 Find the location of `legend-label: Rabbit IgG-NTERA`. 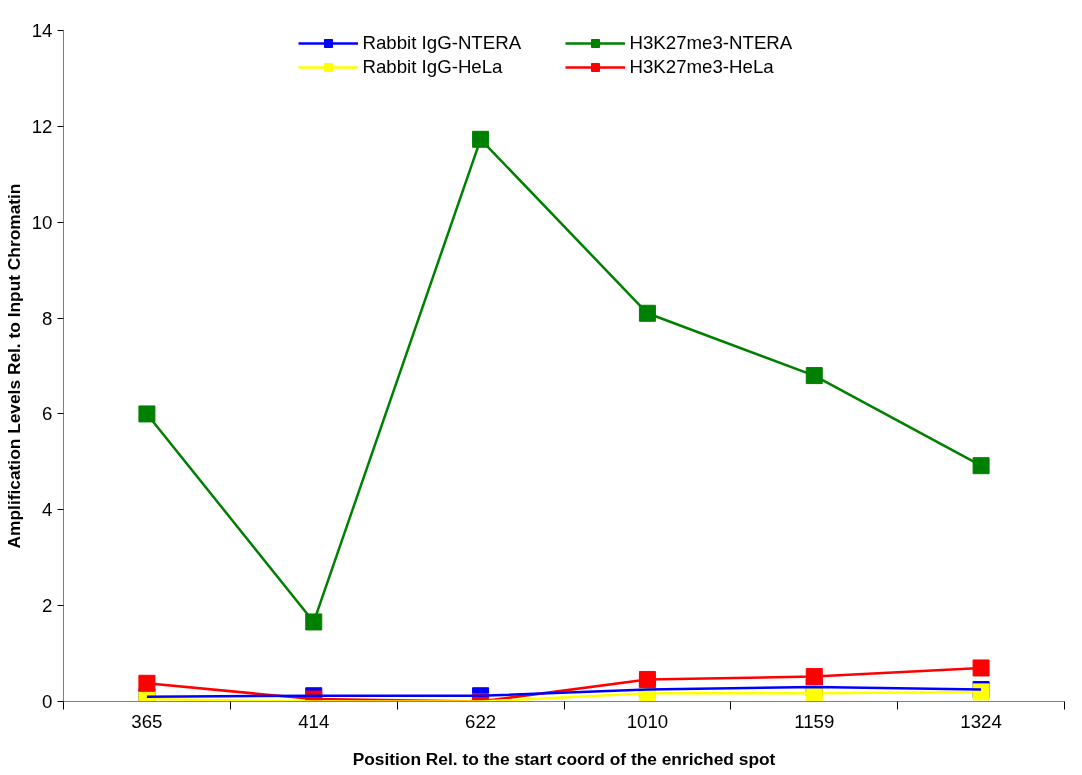

legend-label: Rabbit IgG-NTERA is located at coordinates (442, 43).